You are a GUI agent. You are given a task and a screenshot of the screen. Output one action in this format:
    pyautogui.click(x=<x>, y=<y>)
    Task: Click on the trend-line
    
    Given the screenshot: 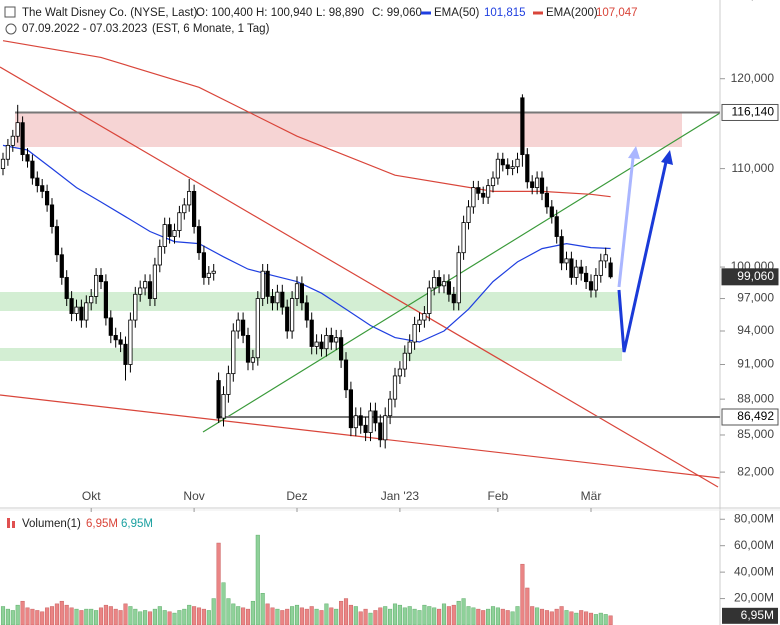 What is the action you would take?
    pyautogui.click(x=360, y=436)
    